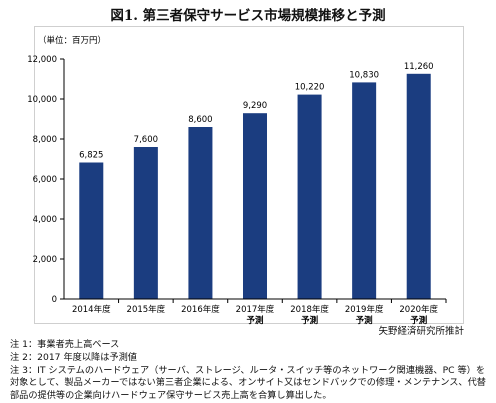 Image resolution: width=496 pixels, height=403 pixels. What do you see at coordinates (45, 260) in the screenshot?
I see `y-tick-label: 2,000` at bounding box center [45, 260].